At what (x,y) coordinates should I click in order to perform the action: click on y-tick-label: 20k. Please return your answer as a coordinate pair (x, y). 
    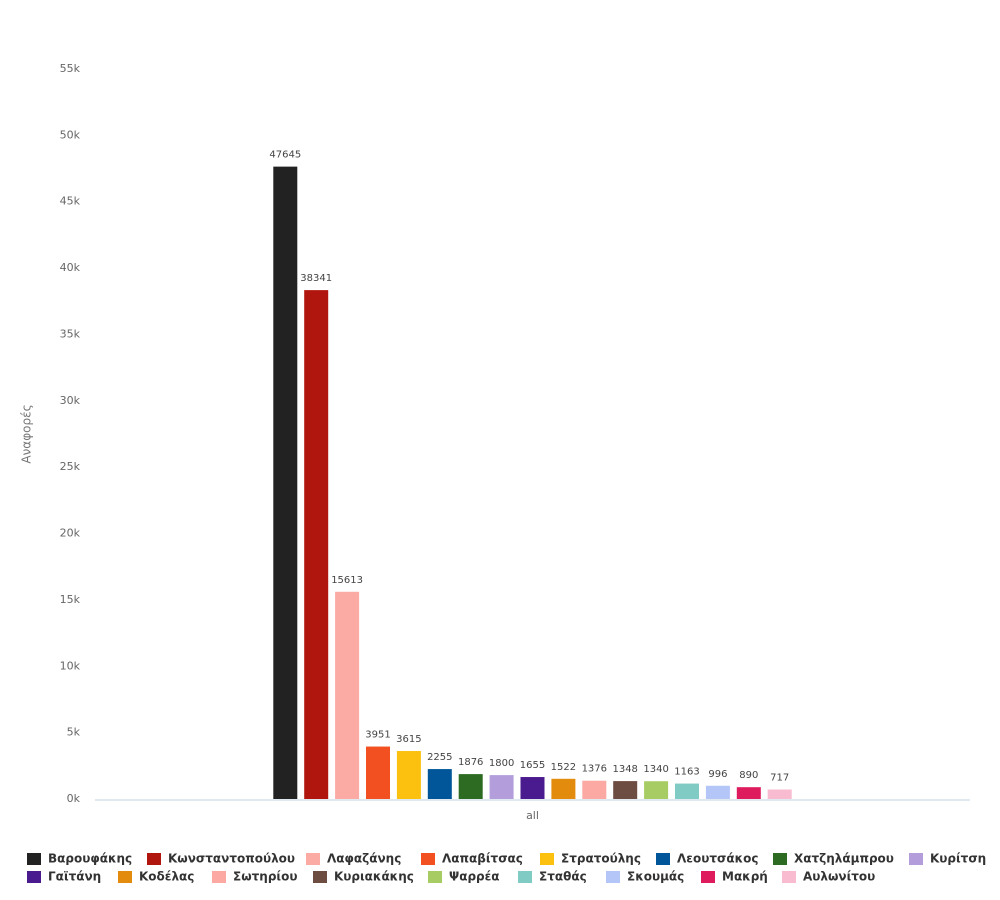
    Looking at the image, I should click on (70, 533).